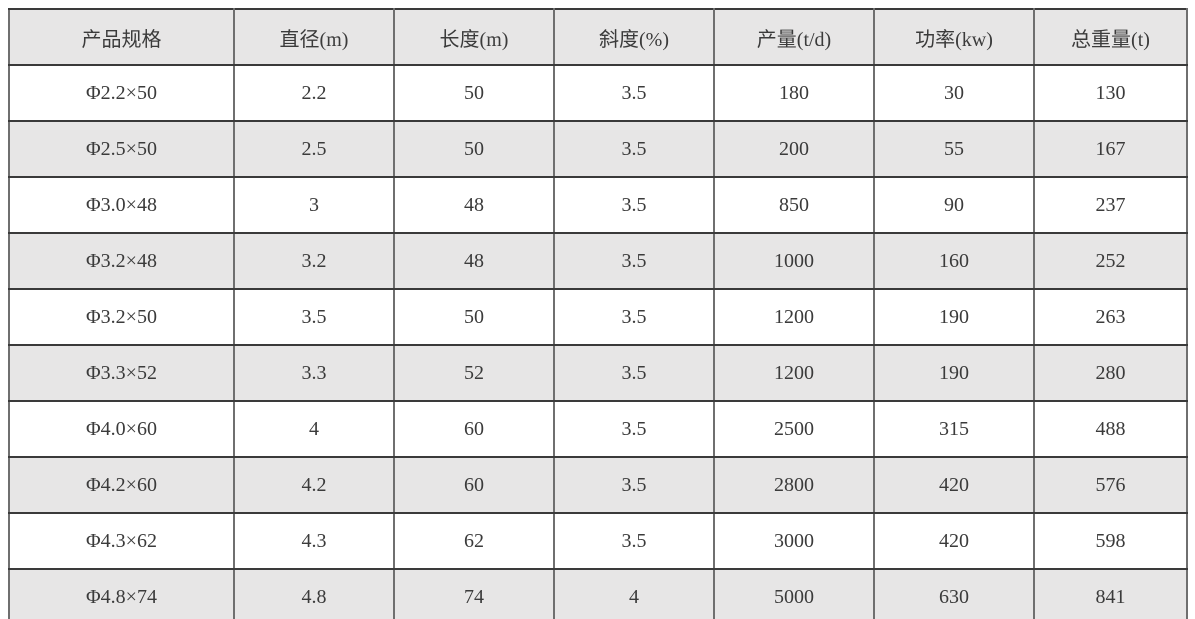 The image size is (1195, 619). Describe the element at coordinates (1110, 205) in the screenshot. I see `cell-total-weight: 237` at that location.